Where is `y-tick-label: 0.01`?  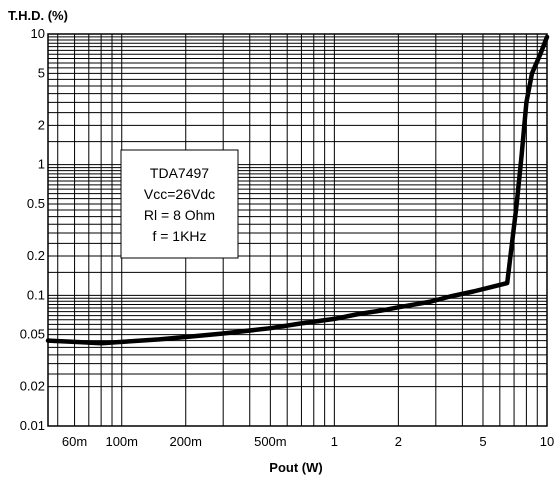
y-tick-label: 0.01 is located at coordinates (32, 425).